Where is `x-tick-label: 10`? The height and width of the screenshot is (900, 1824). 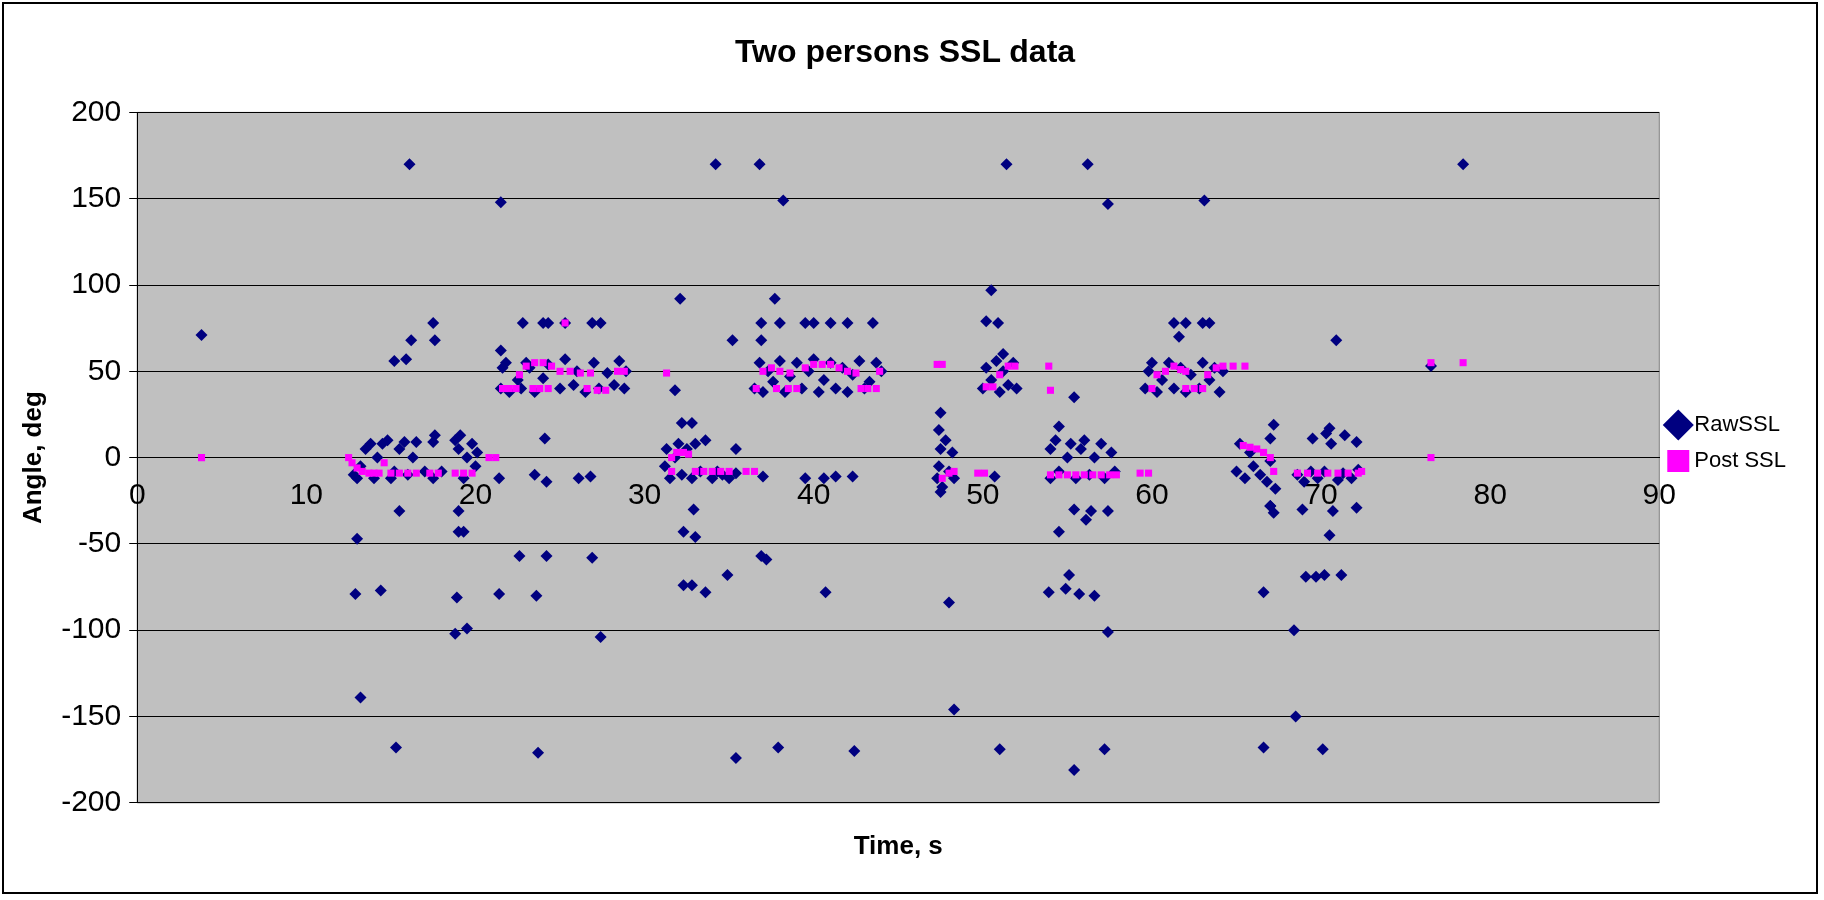
x-tick-label: 10 is located at coordinates (306, 493).